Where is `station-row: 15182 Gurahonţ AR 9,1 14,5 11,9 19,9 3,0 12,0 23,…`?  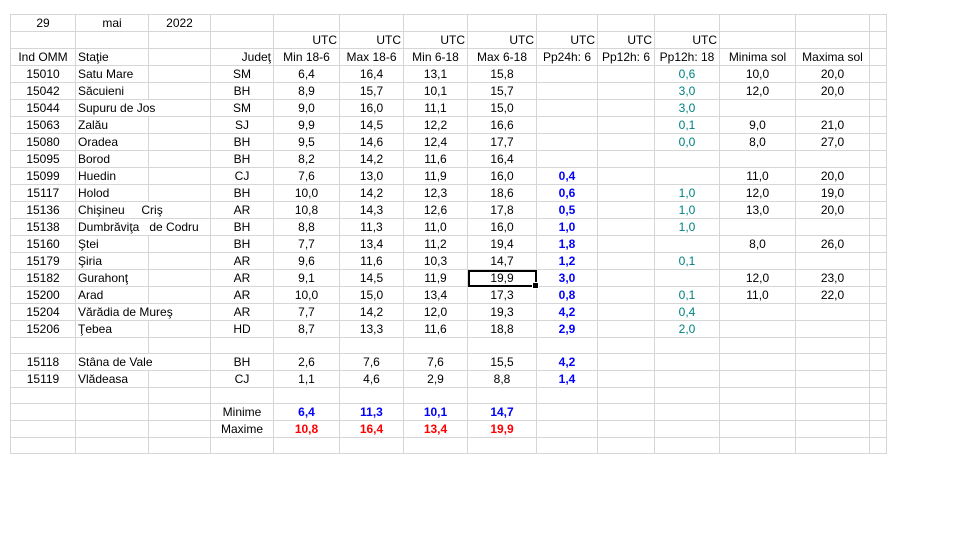
station-row: 15182 Gurahonţ AR 9,1 14,5 11,9 19,9 3,0 12,0 23,… is located at coordinates (448, 279).